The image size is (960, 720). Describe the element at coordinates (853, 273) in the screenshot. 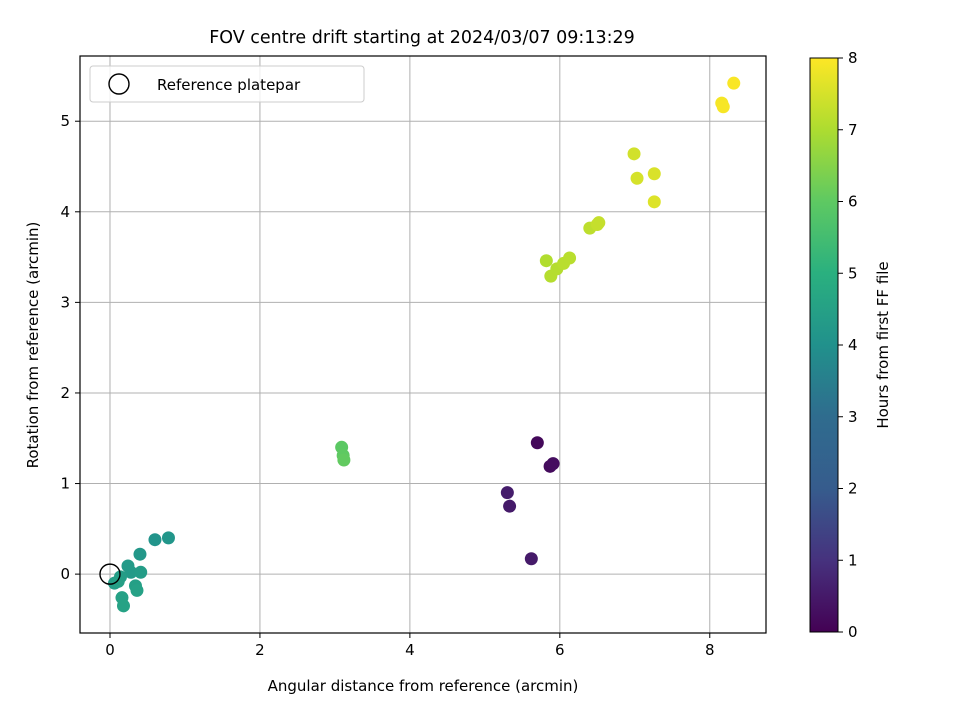

I see `colorbar-tick-label: 5` at that location.